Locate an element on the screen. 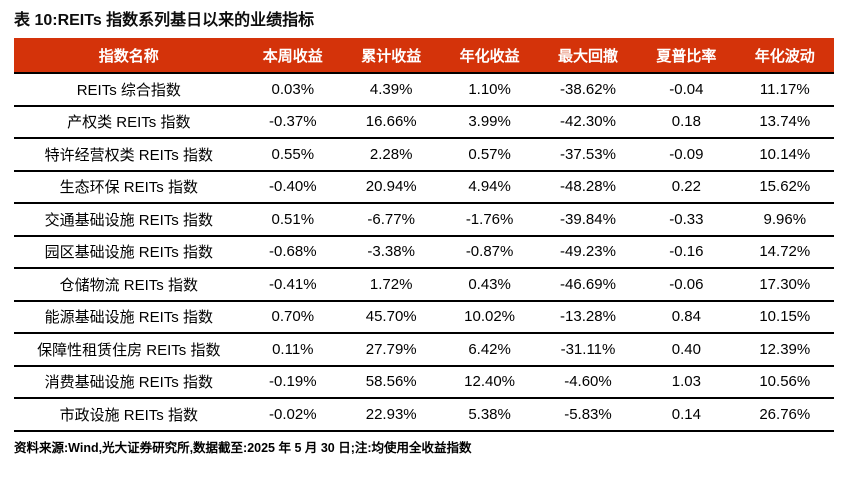 This screenshot has height=478, width=848. value-cell: -6.77% is located at coordinates (391, 220).